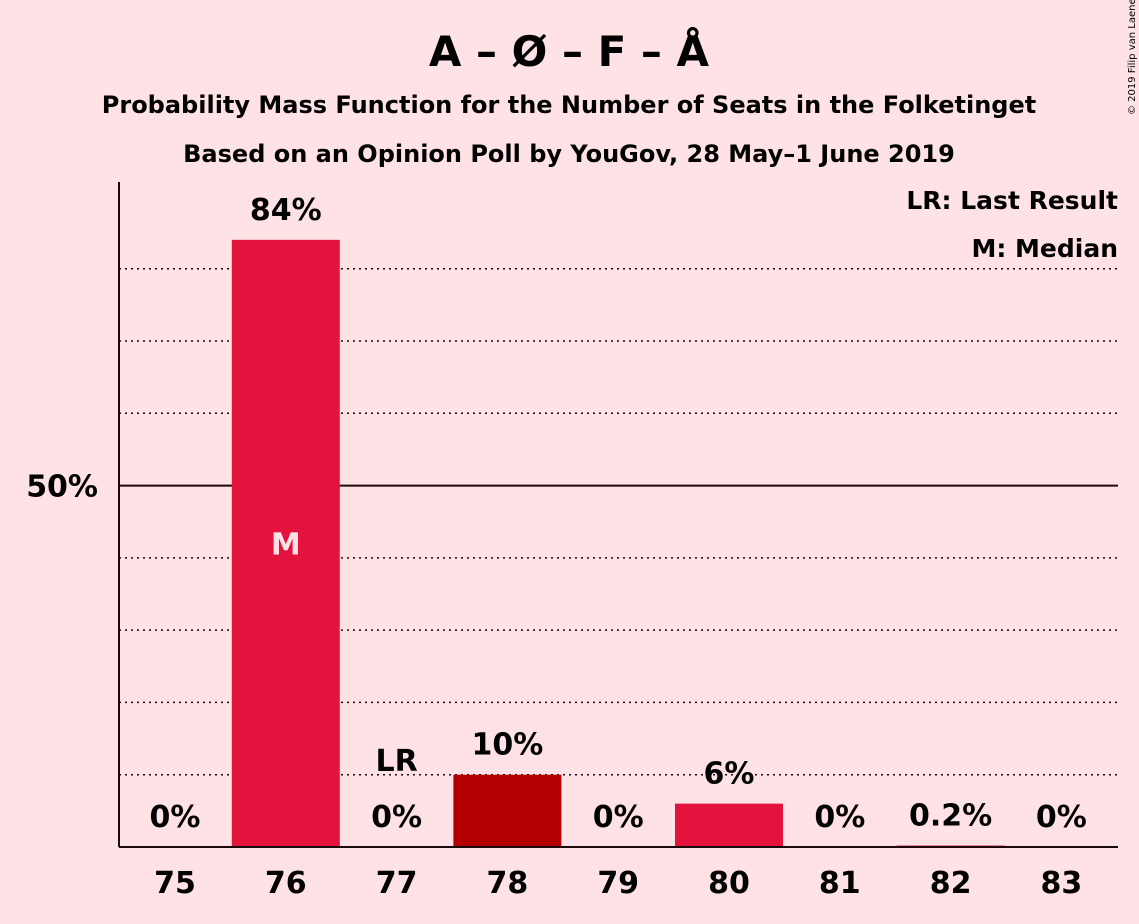  What do you see at coordinates (951, 883) in the screenshot?
I see `x-tick-label-82: 82` at bounding box center [951, 883].